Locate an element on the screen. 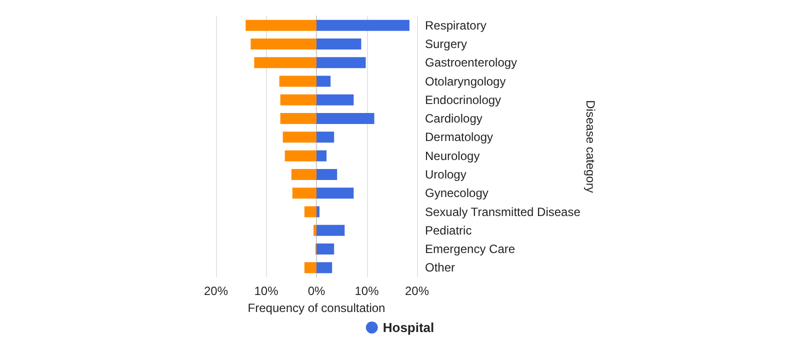 Image resolution: width=800 pixels, height=349 pixels. y-tick-label: Dermatology is located at coordinates (459, 137).